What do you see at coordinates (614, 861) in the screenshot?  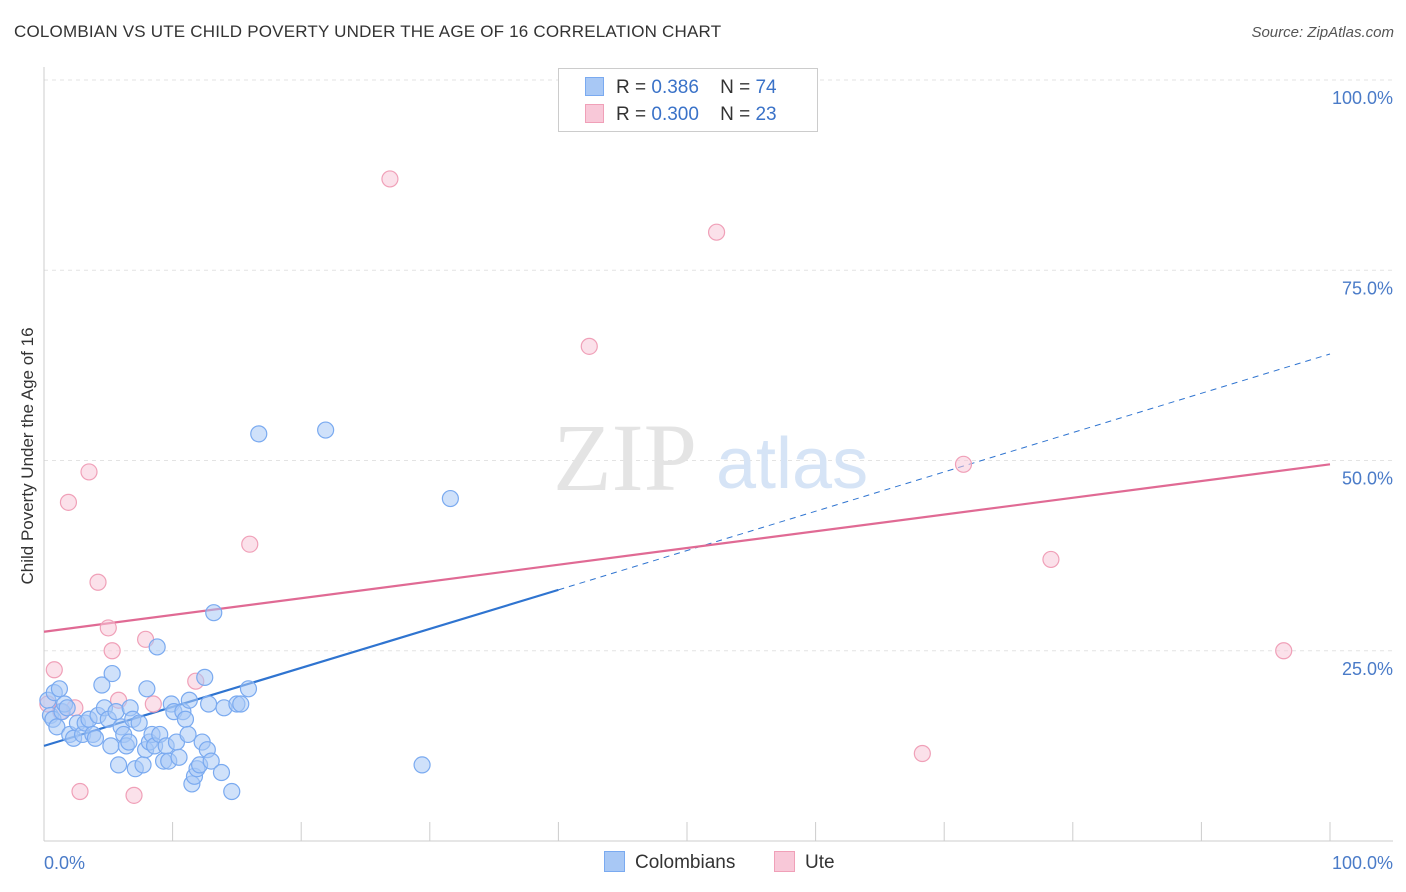 I see `series-swatch-colombians` at bounding box center [614, 861].